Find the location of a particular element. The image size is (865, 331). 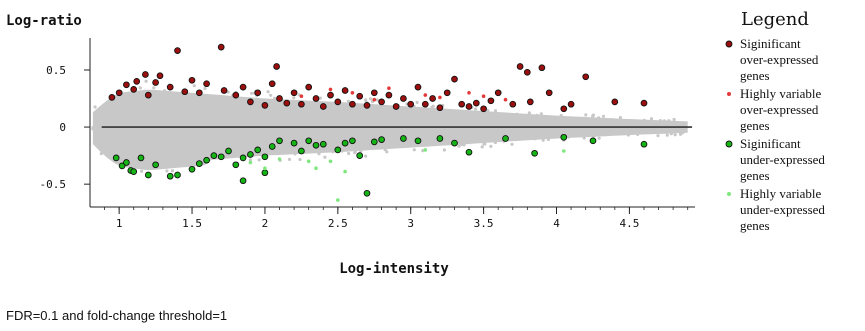

legend-label-line: genes is located at coordinates (755, 125).